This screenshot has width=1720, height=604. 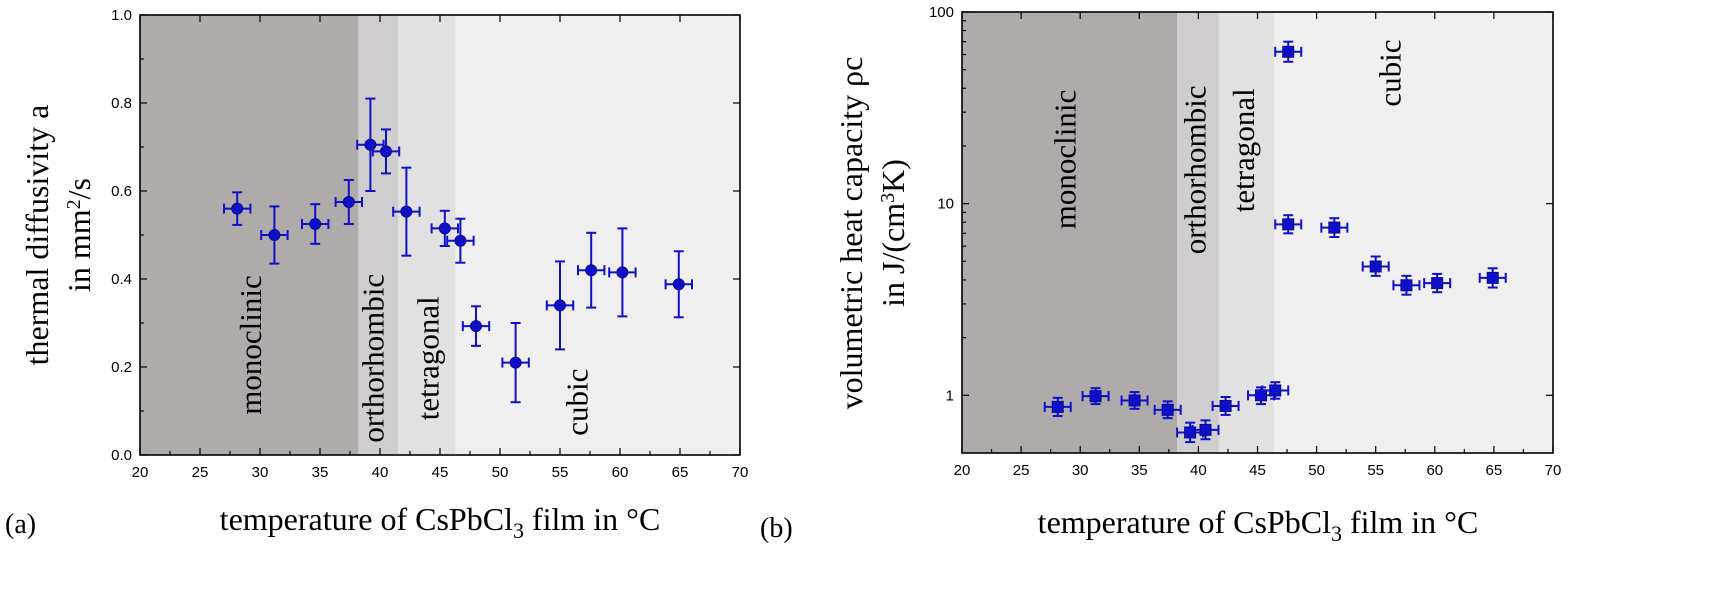 I want to click on panel-b-x-axis-title: temperature of CsPbCl3 film in °C, so click(x=1258, y=525).